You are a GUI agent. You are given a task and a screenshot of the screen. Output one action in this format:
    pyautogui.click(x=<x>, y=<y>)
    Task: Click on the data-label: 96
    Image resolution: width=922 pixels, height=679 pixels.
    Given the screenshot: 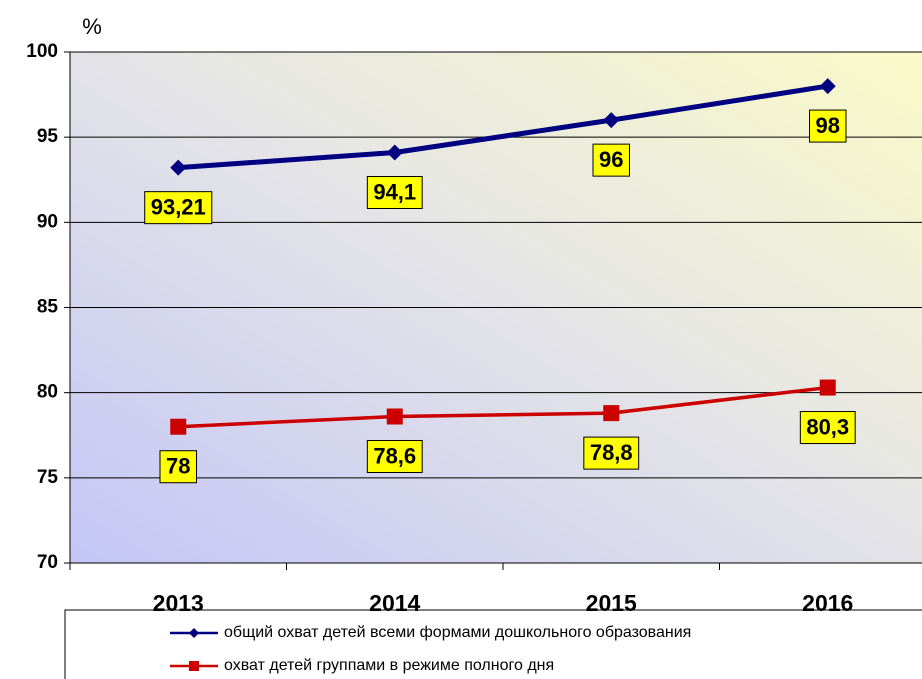 What is the action you would take?
    pyautogui.click(x=611, y=159)
    